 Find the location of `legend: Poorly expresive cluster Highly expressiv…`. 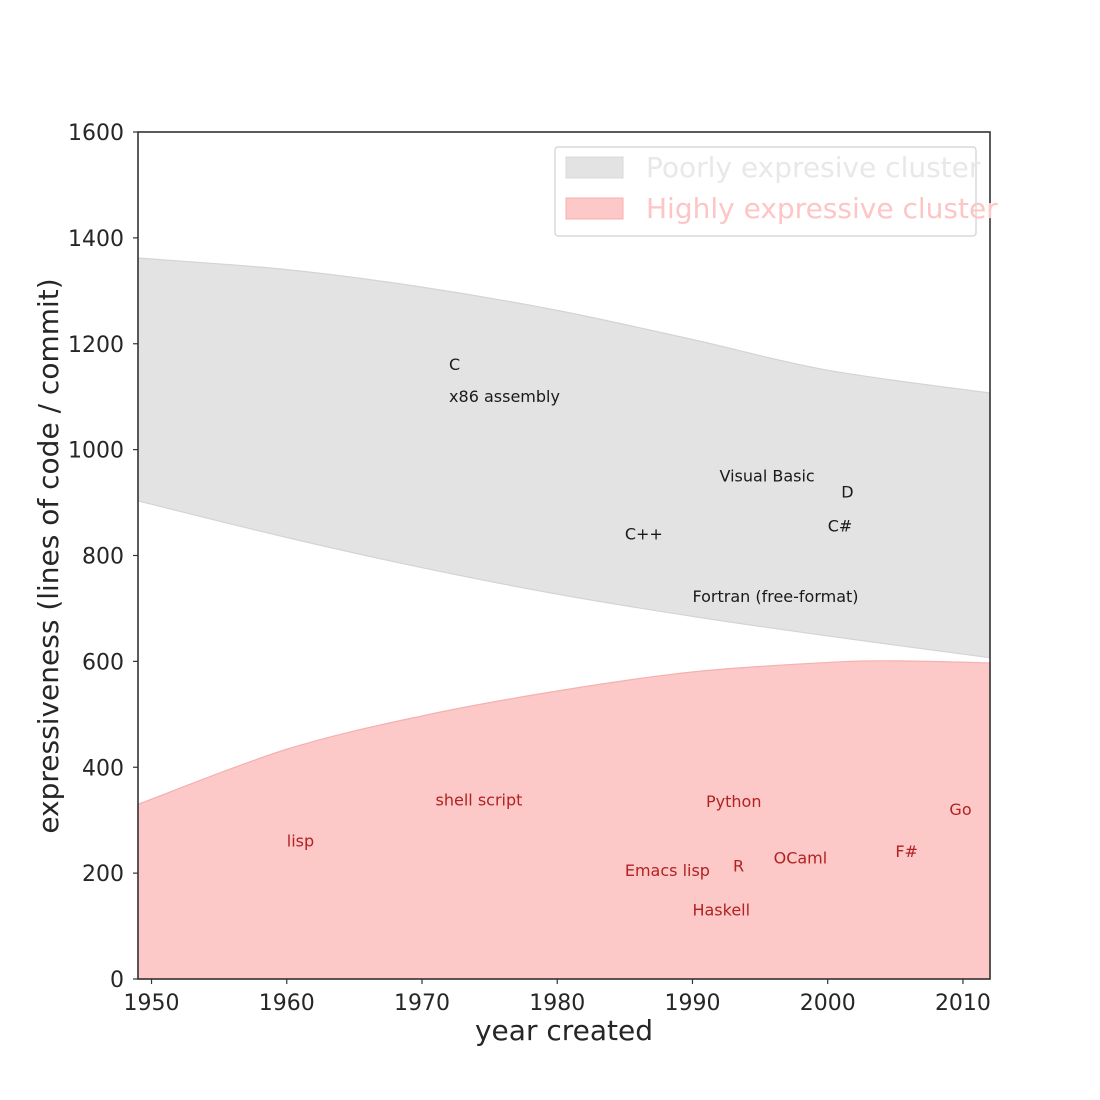

legend: Poorly expresive cluster Highly expressiv… is located at coordinates (776, 191).